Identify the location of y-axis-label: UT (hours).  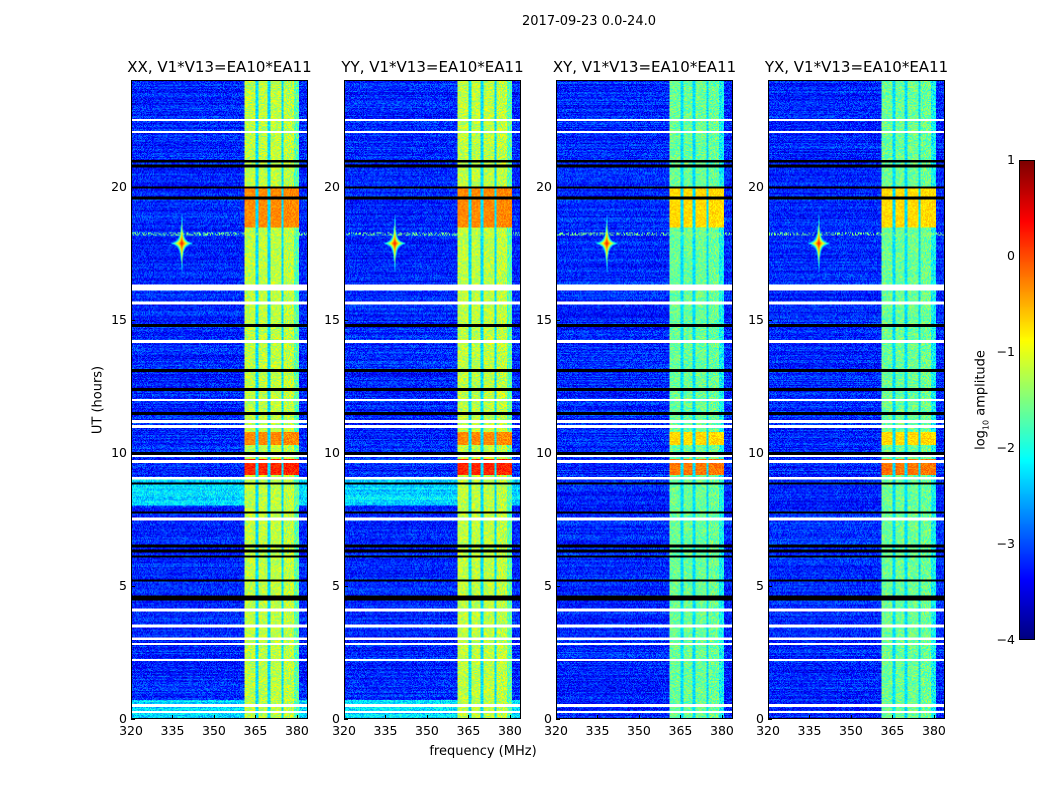
(98, 400).